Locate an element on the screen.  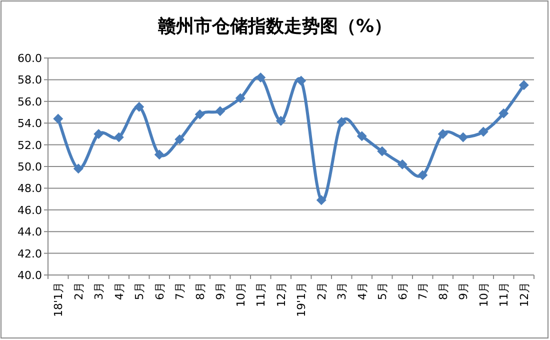
x-tick-label: 19'1月 is located at coordinates (301, 300).